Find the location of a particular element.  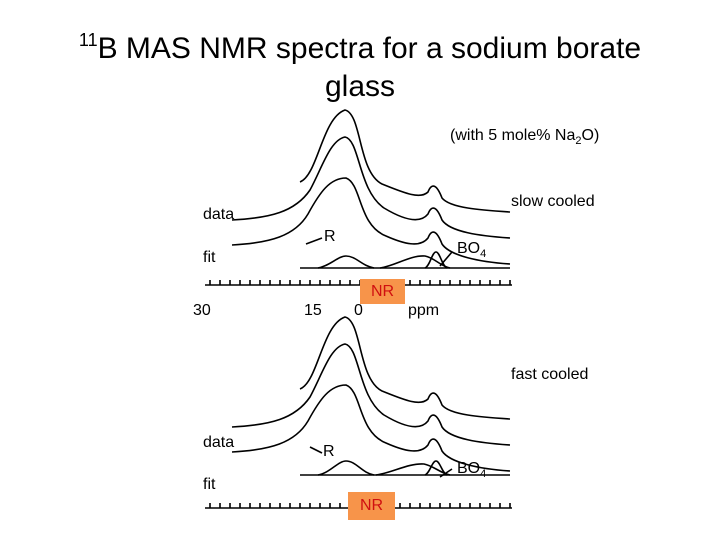

panel-title: fast cooled is located at coordinates (550, 374).